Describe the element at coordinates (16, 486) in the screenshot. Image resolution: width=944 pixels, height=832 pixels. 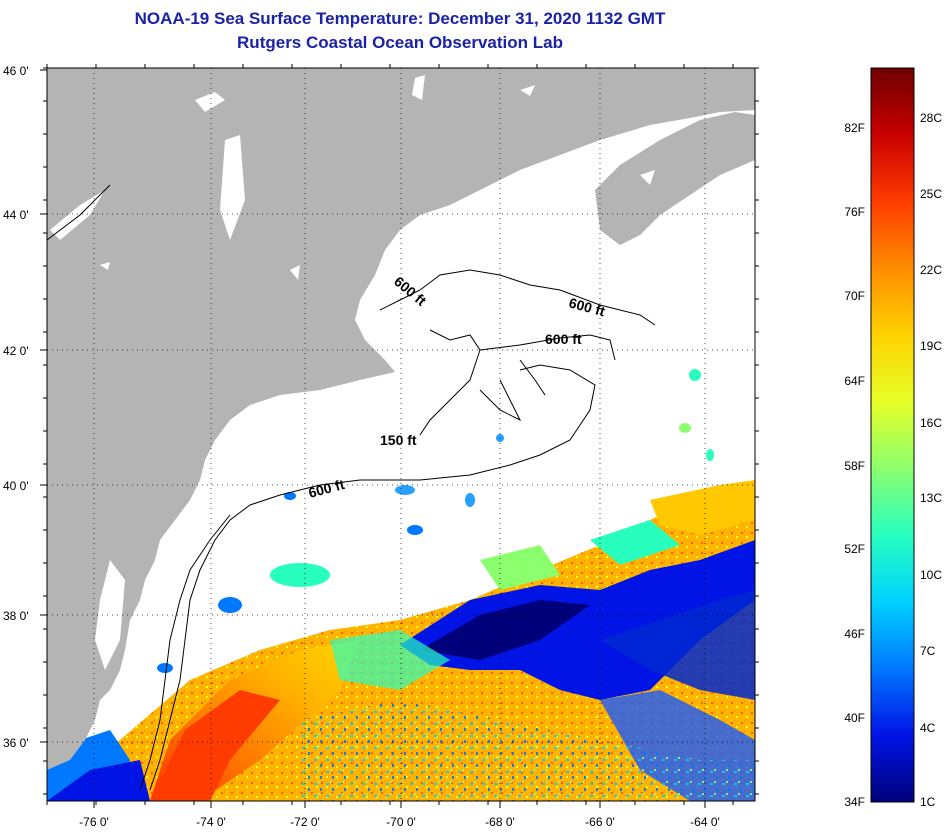
I see `lat-tick-label: 40 0'` at that location.